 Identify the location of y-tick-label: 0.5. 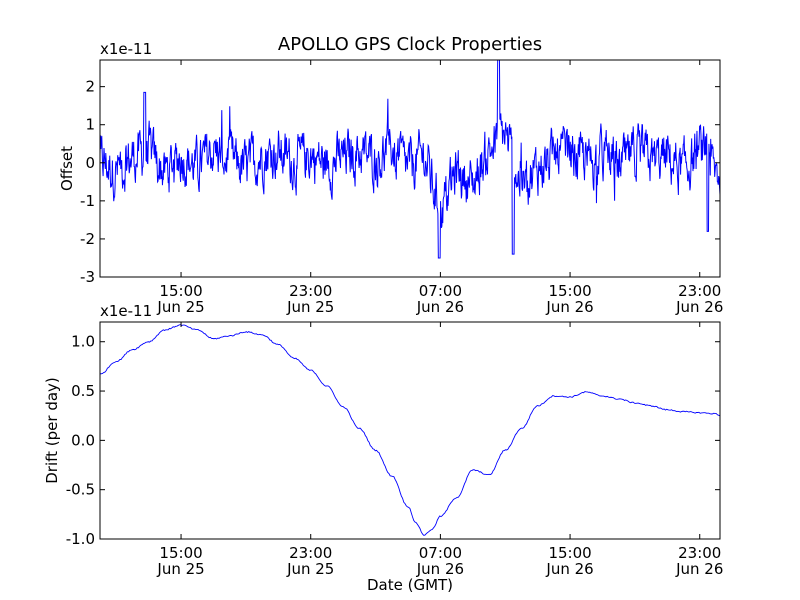
(83, 391).